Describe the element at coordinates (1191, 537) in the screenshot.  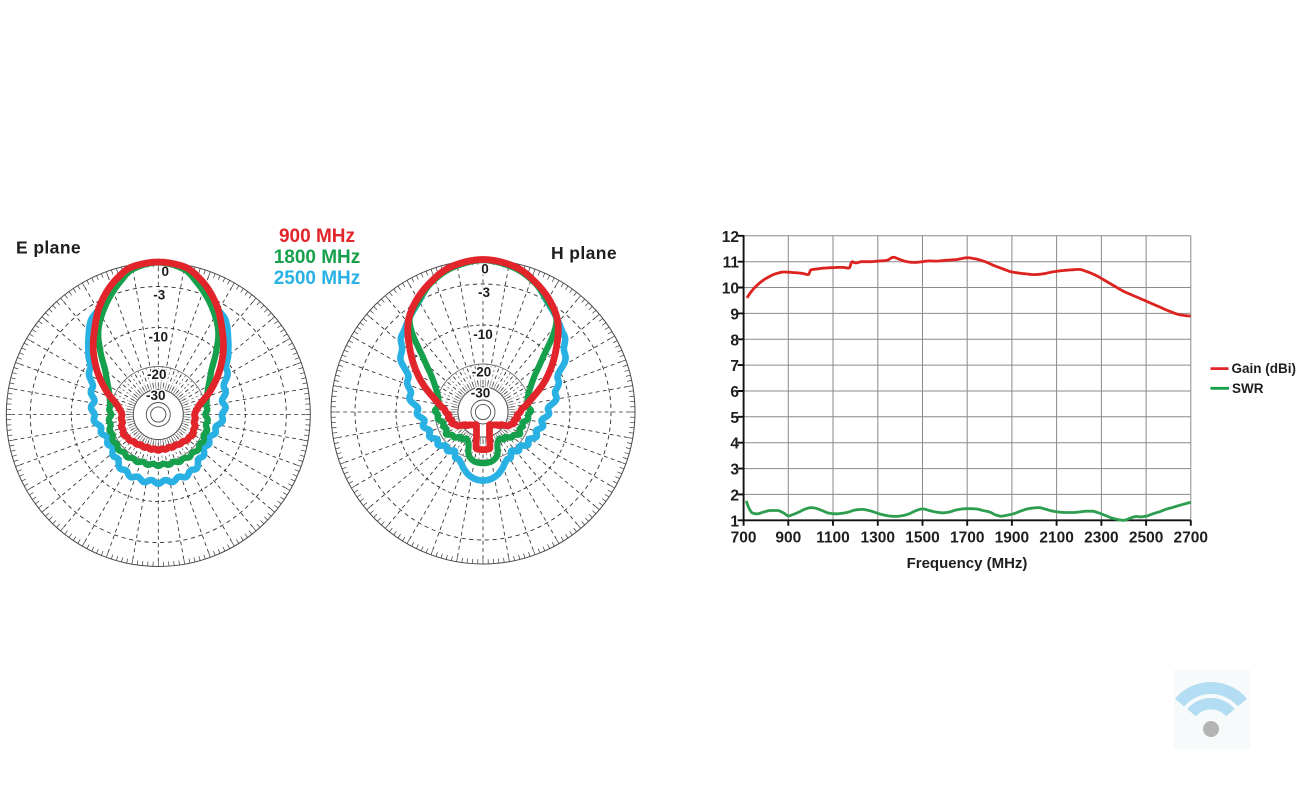
I see `svg-text: 2700` at that location.